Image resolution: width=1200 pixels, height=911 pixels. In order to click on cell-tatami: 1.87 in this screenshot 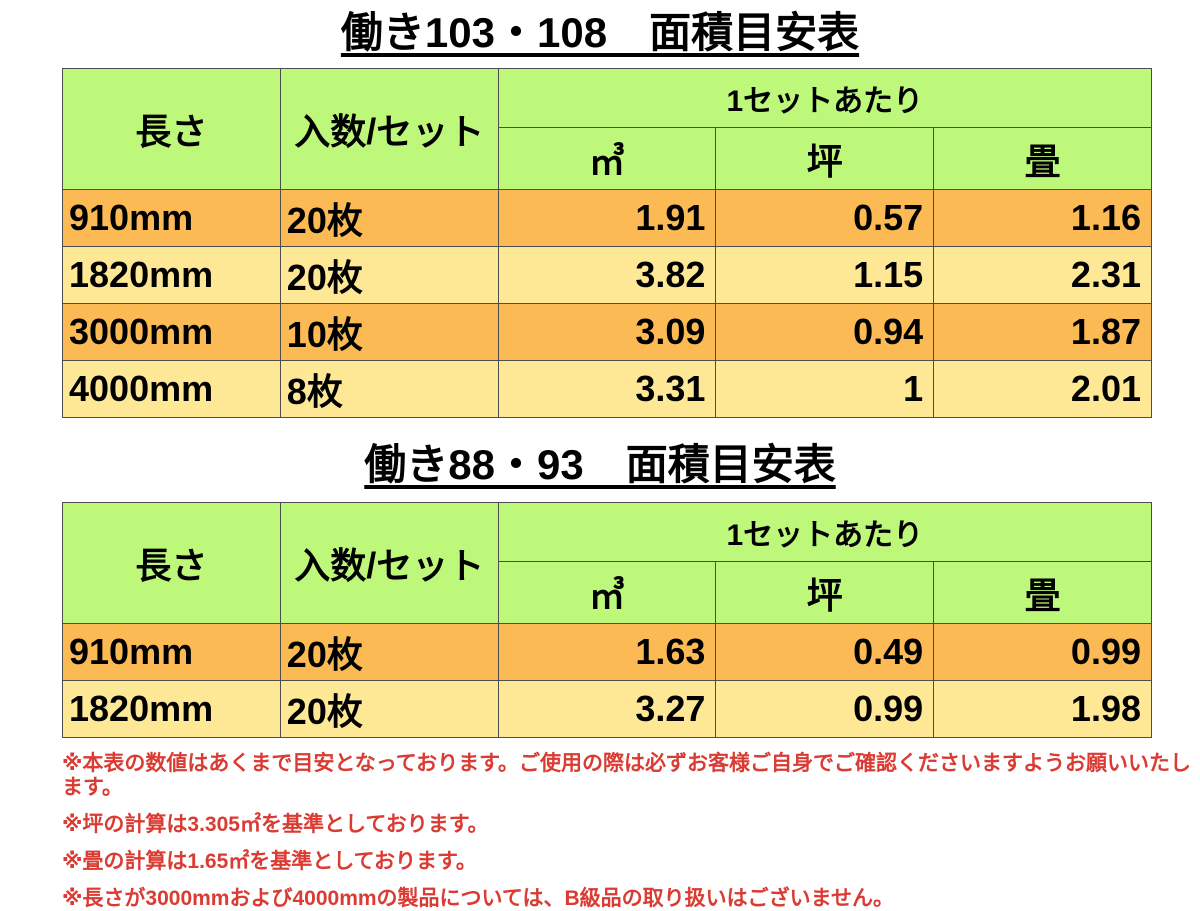, I will do `click(1042, 332)`.